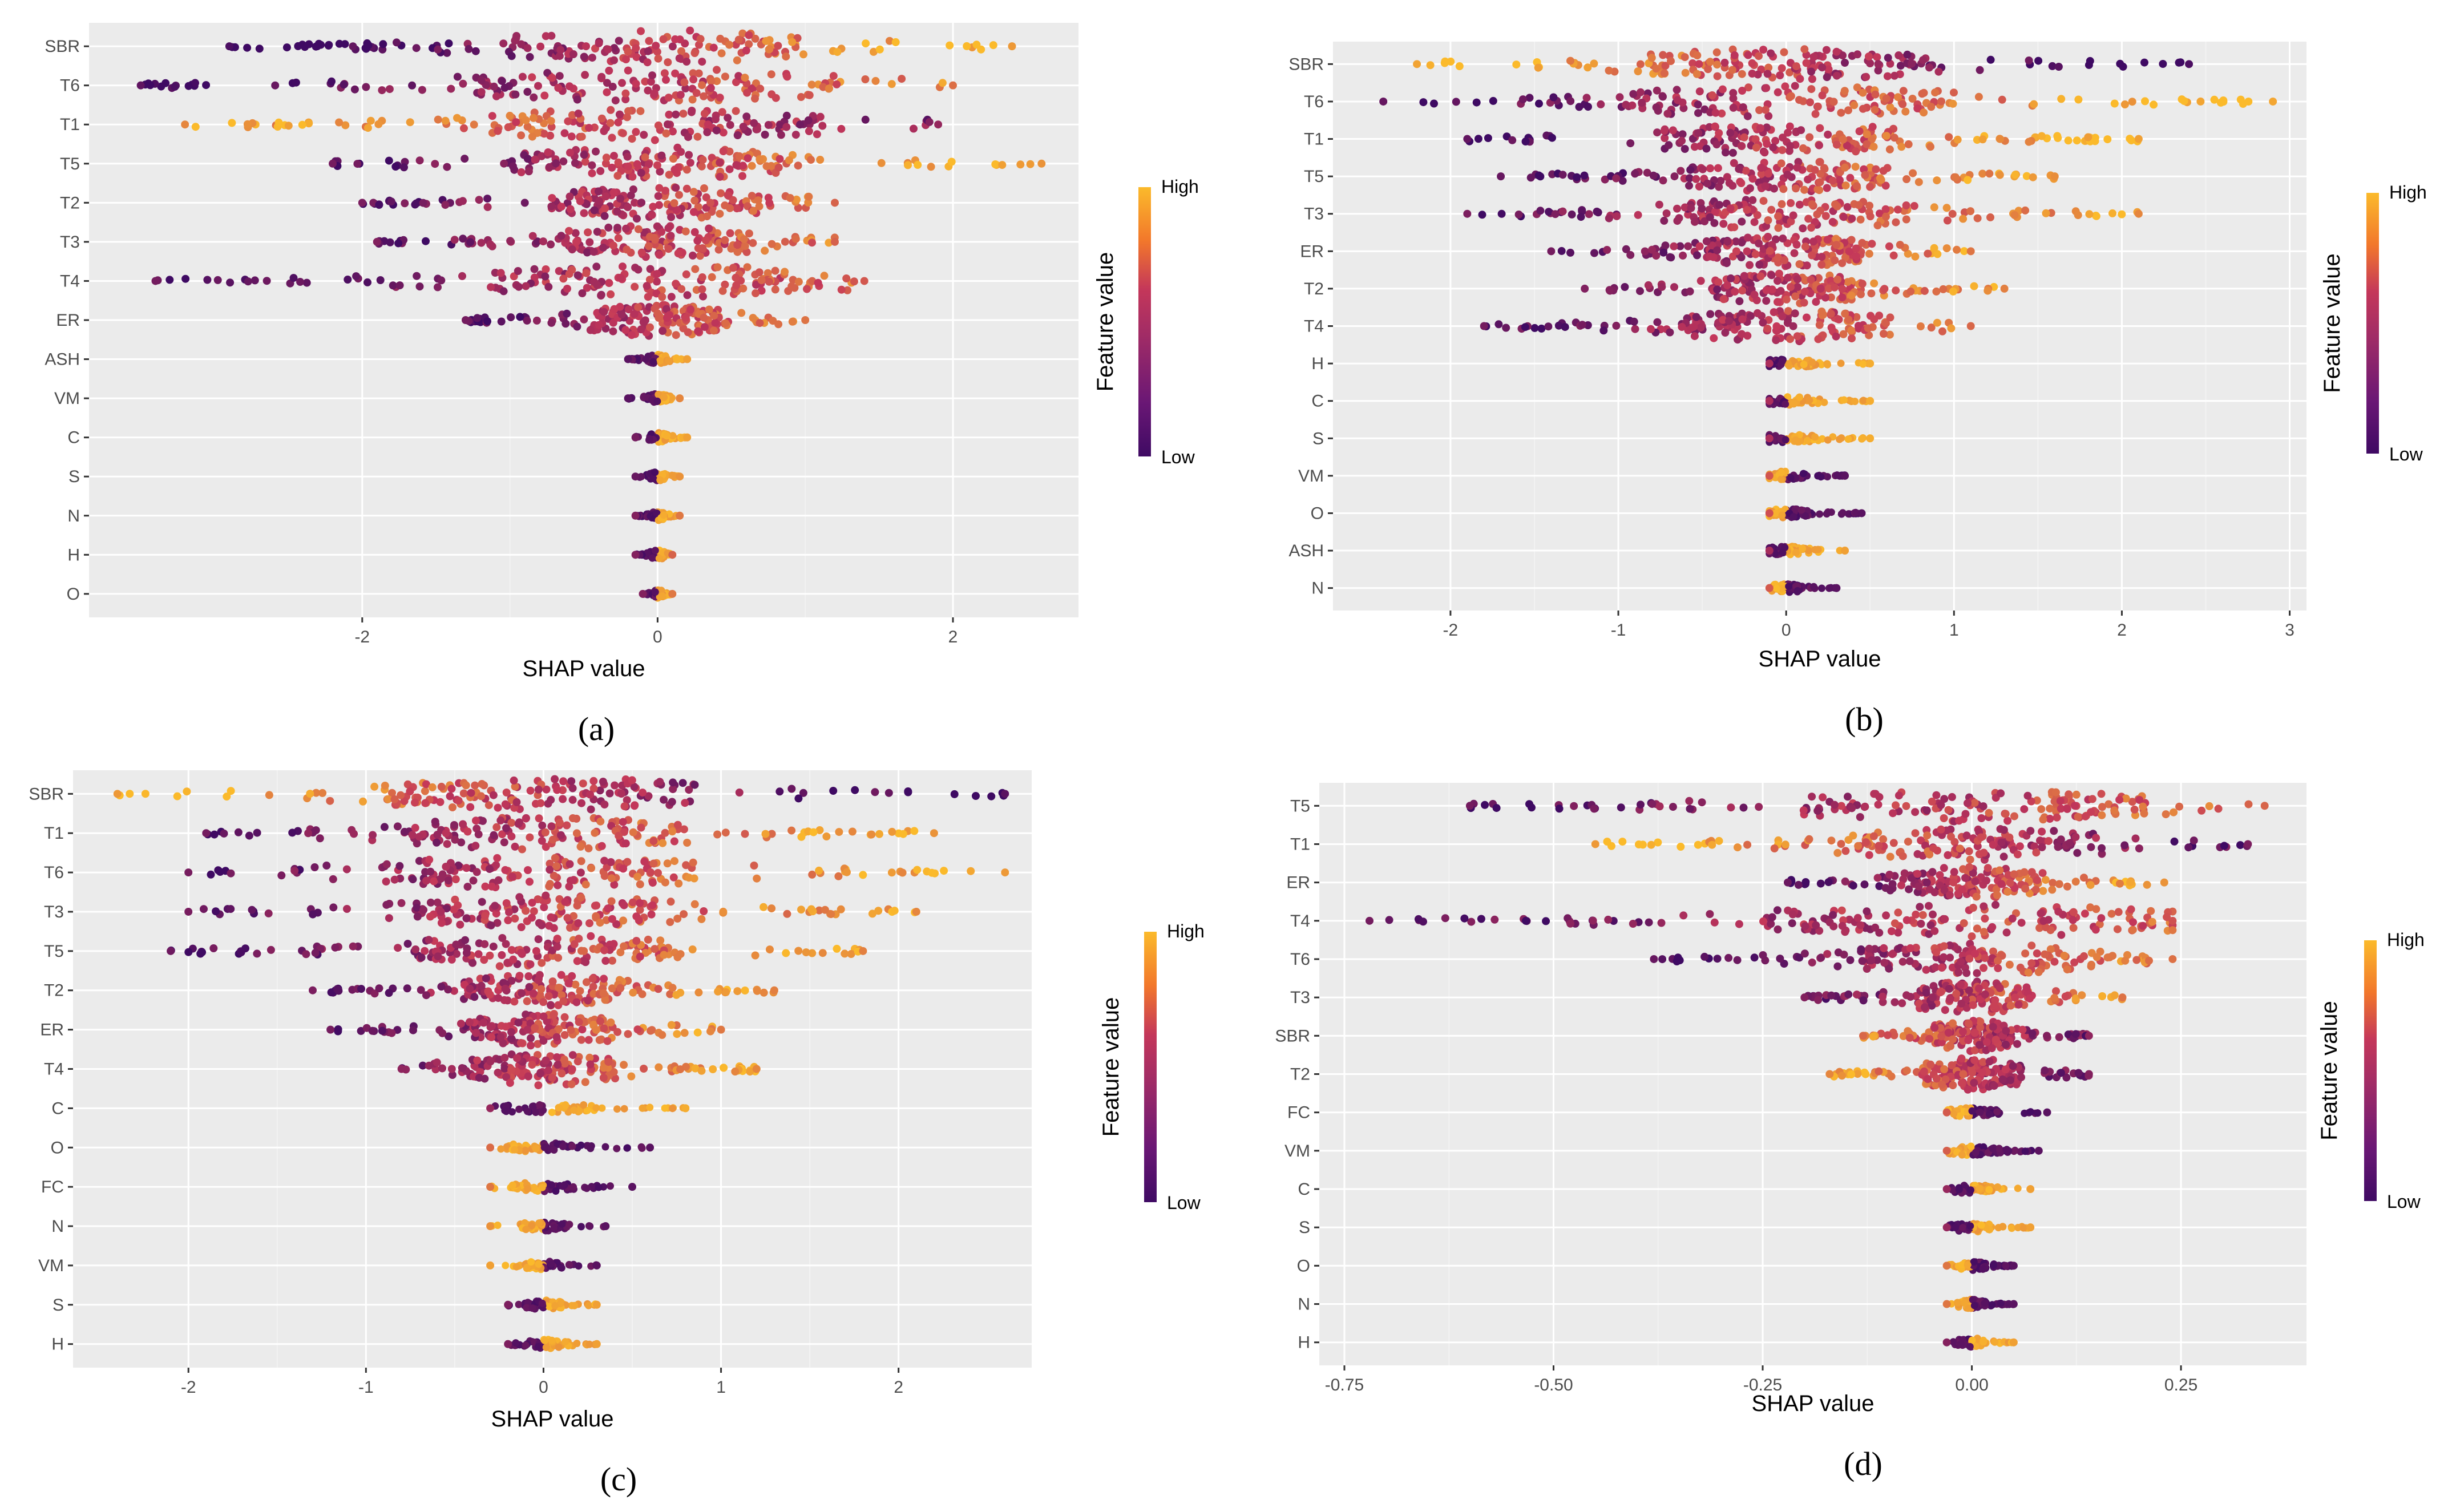 The image size is (2444, 1512). Describe the element at coordinates (54, 1069) in the screenshot. I see `y-tick-label-t4: T4` at that location.